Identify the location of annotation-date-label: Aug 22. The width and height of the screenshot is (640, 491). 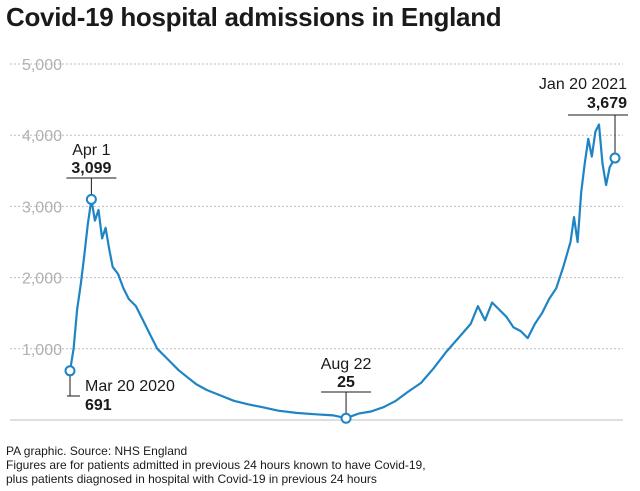
(346, 364).